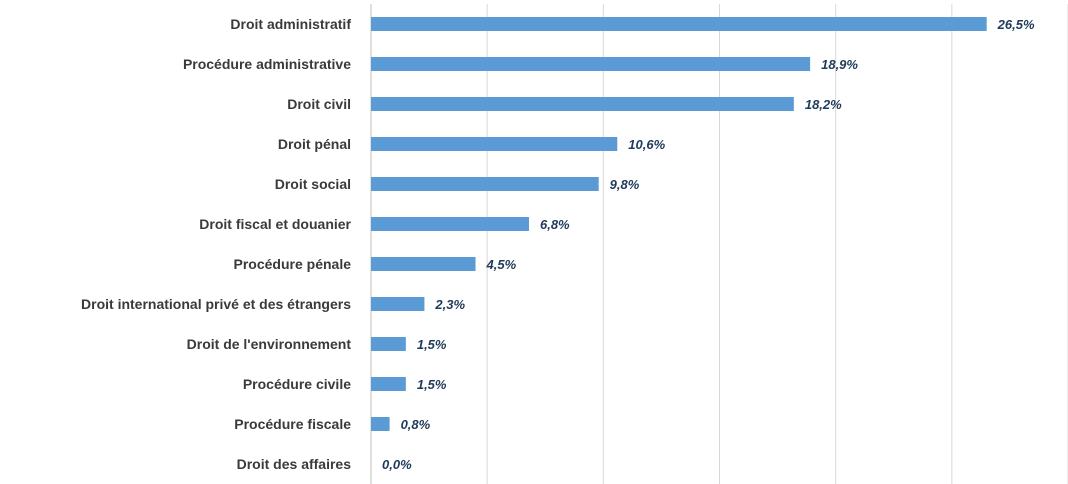 Image resolution: width=1068 pixels, height=484 pixels. What do you see at coordinates (290, 24) in the screenshot?
I see `category-label: Droit administratif` at bounding box center [290, 24].